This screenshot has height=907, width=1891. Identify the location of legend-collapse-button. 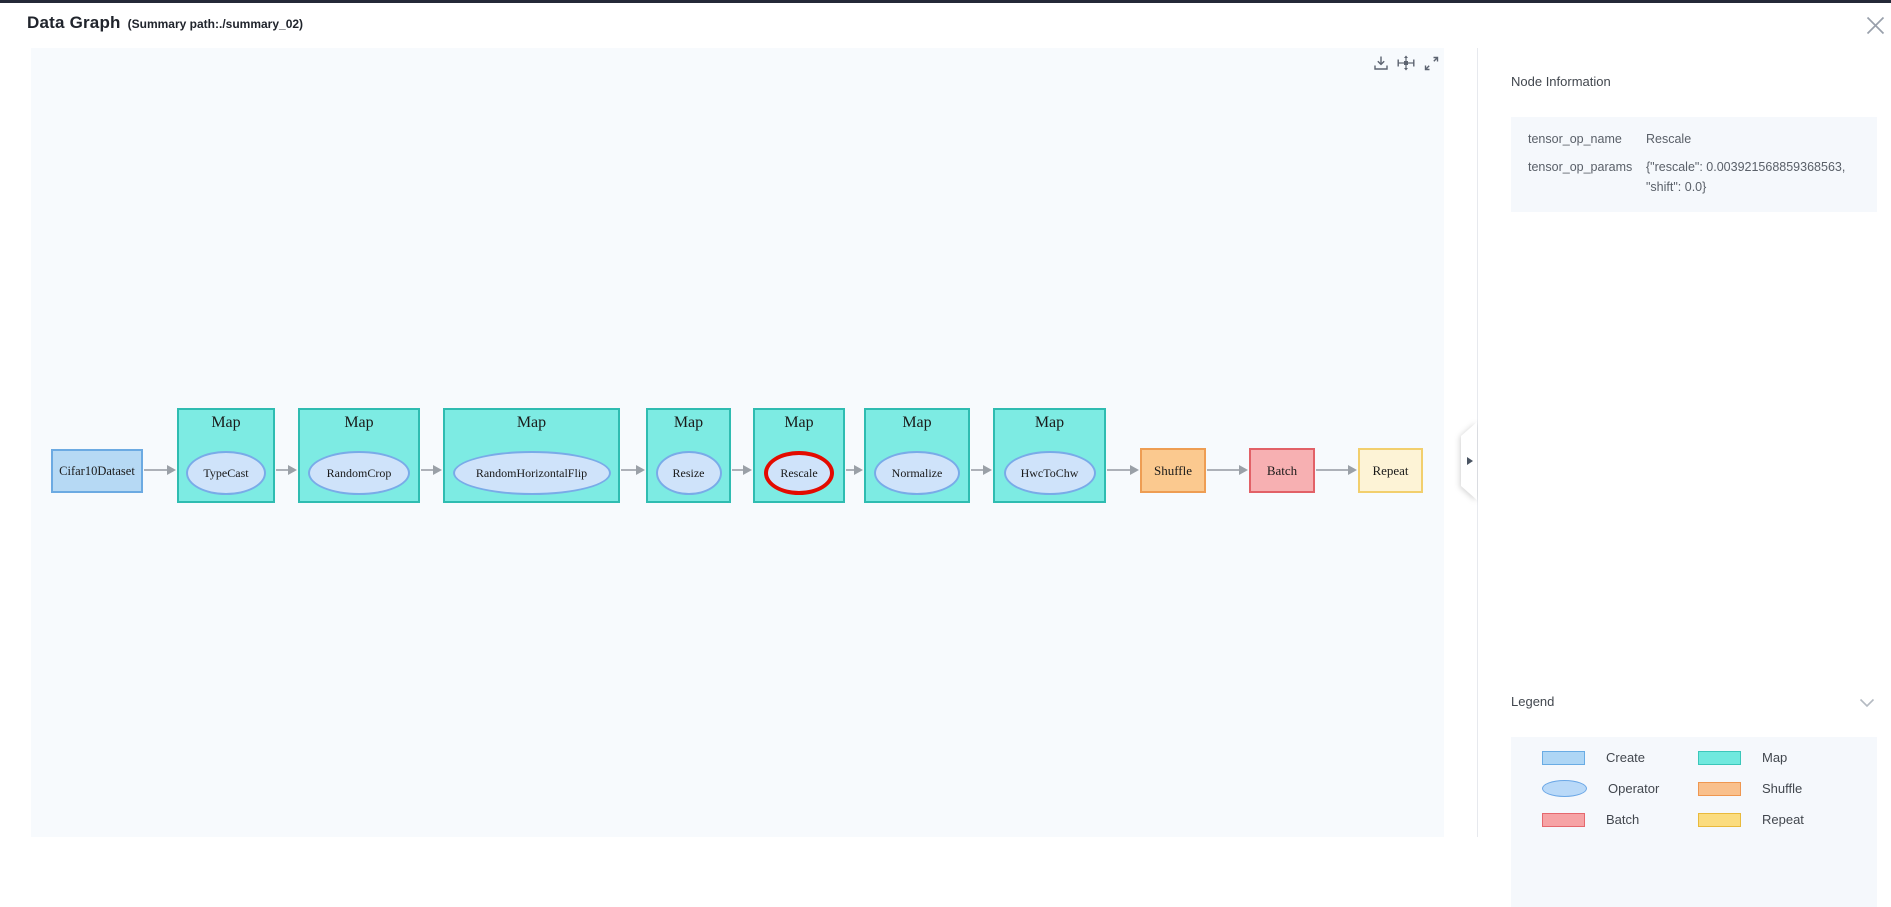
(1867, 703).